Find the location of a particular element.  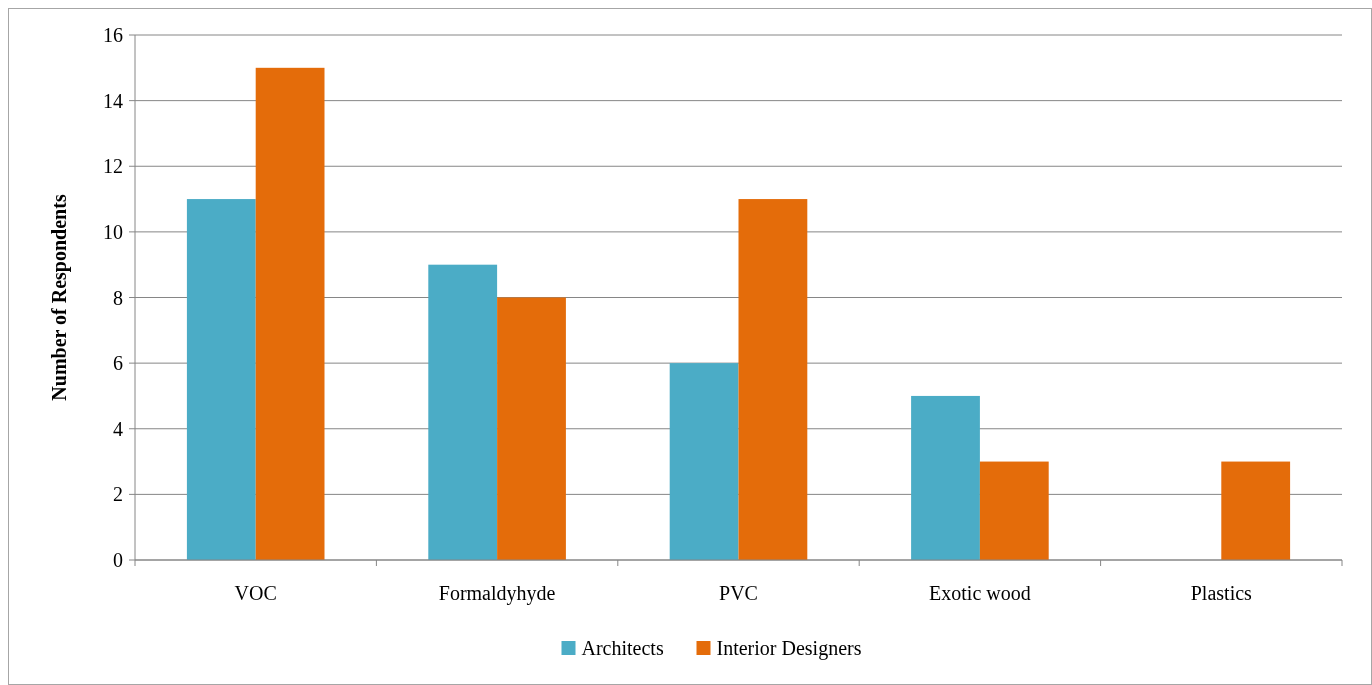

y-tick-label: 14 is located at coordinates (113, 100).